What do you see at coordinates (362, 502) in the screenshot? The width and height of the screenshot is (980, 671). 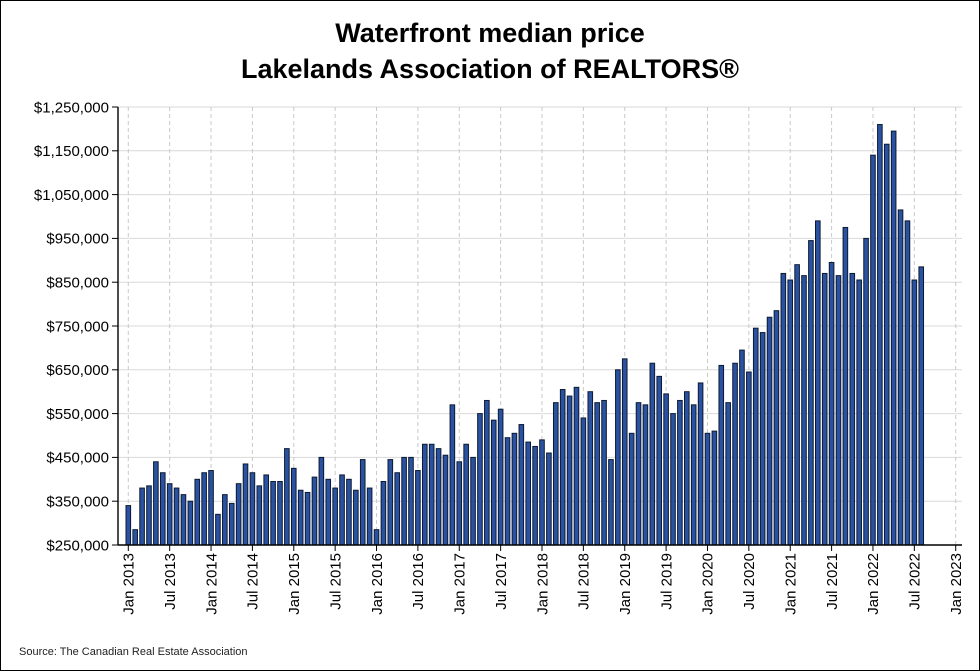 I see `bar-Nov-2015` at bounding box center [362, 502].